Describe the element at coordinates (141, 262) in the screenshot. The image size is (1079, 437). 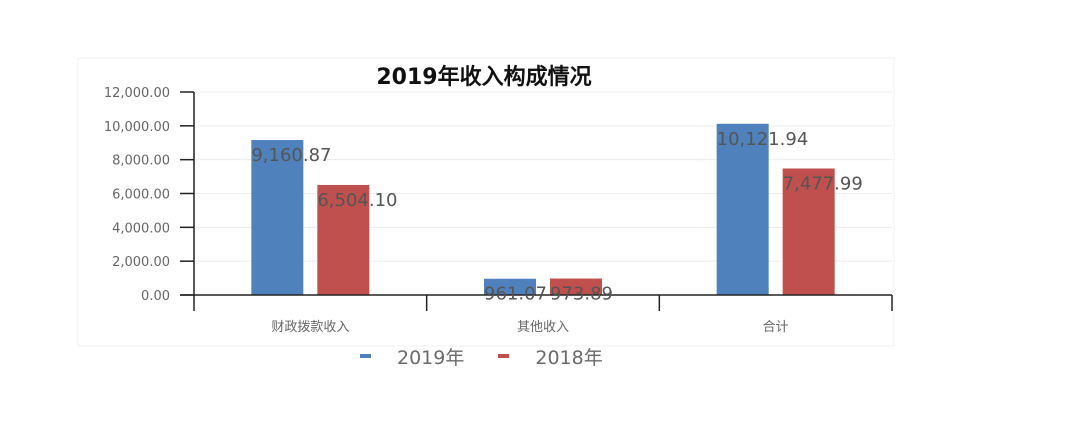
I see `y-tick-label: 2,000.00` at that location.